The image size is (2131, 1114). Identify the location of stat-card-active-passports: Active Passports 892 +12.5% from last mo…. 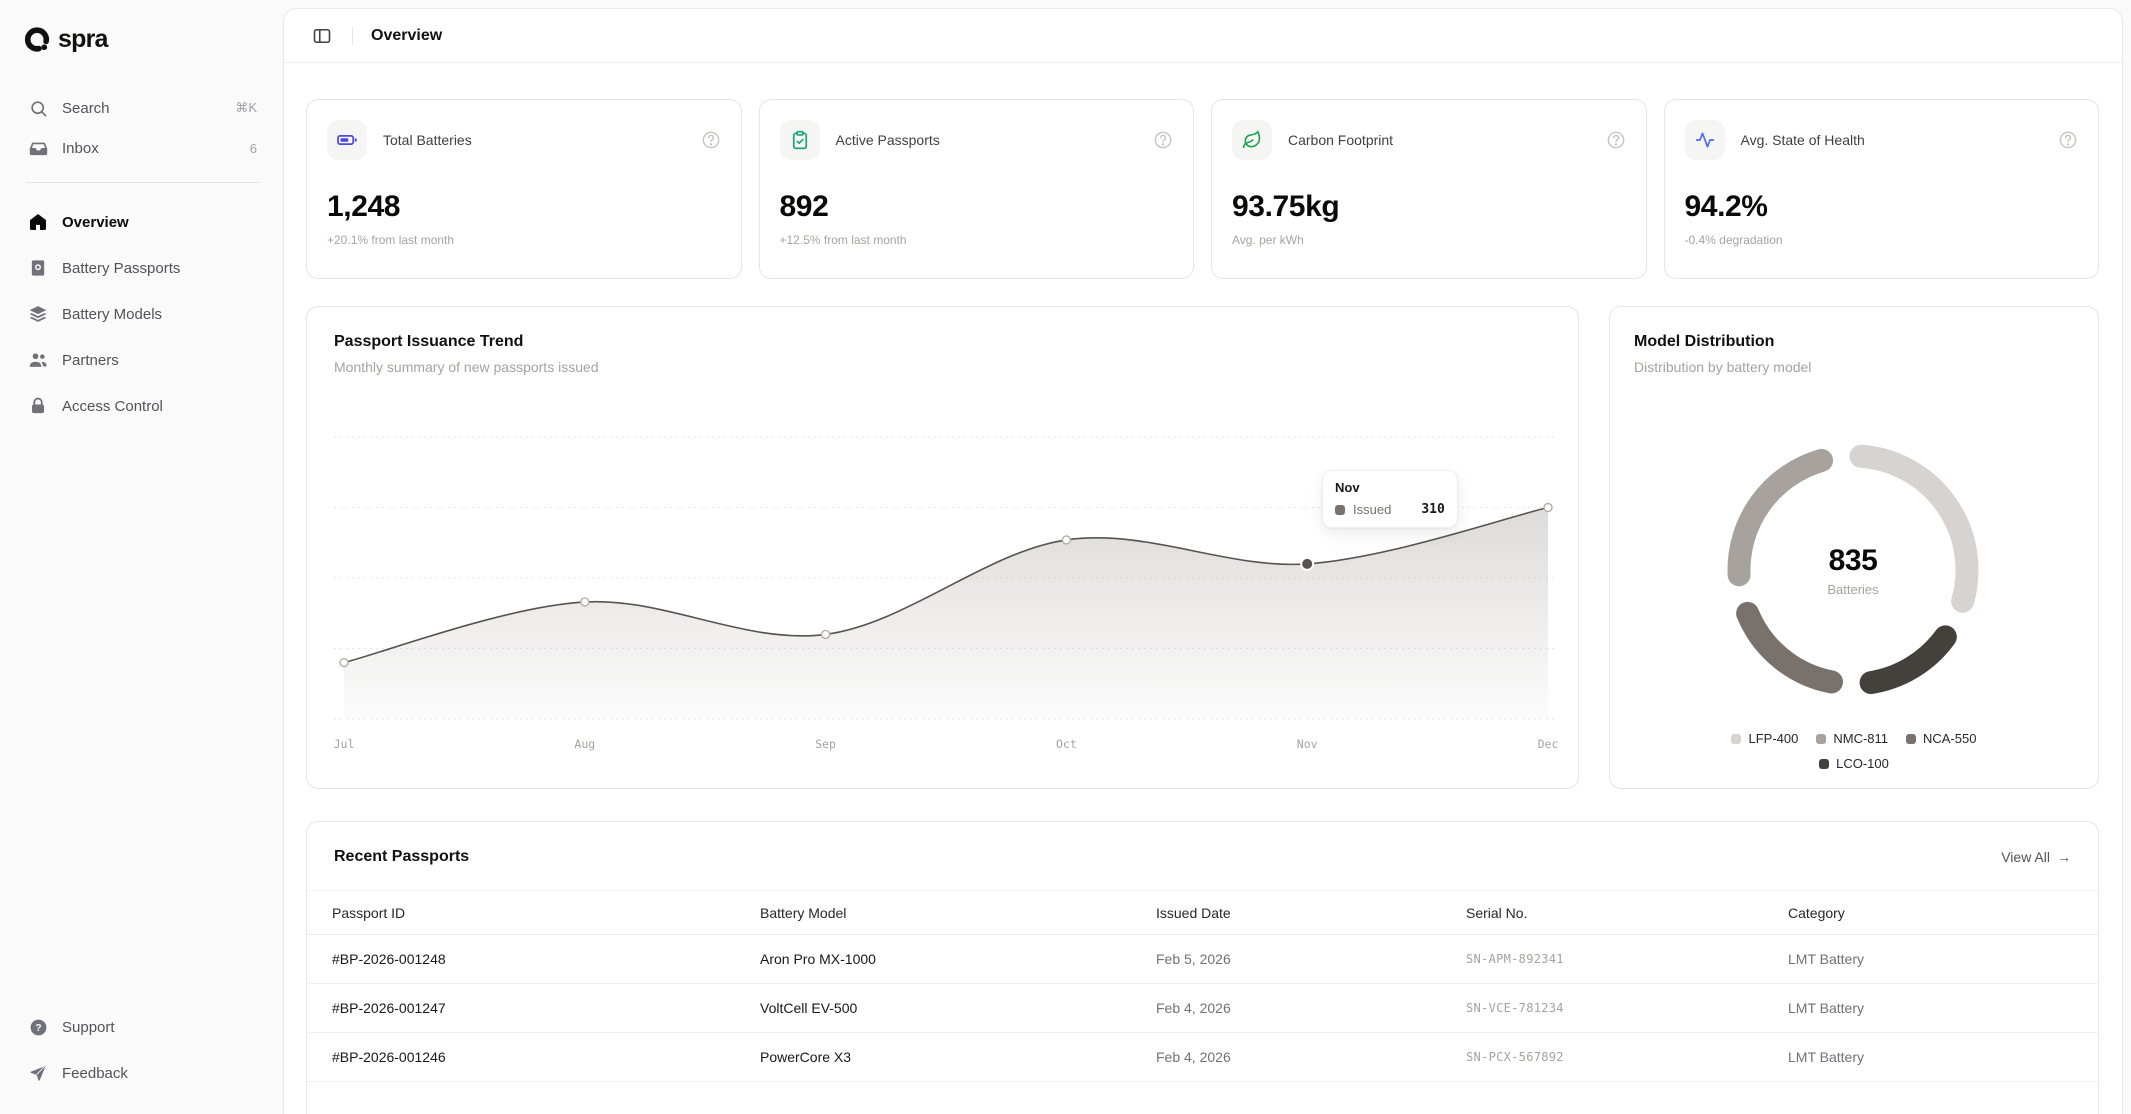
(976, 189).